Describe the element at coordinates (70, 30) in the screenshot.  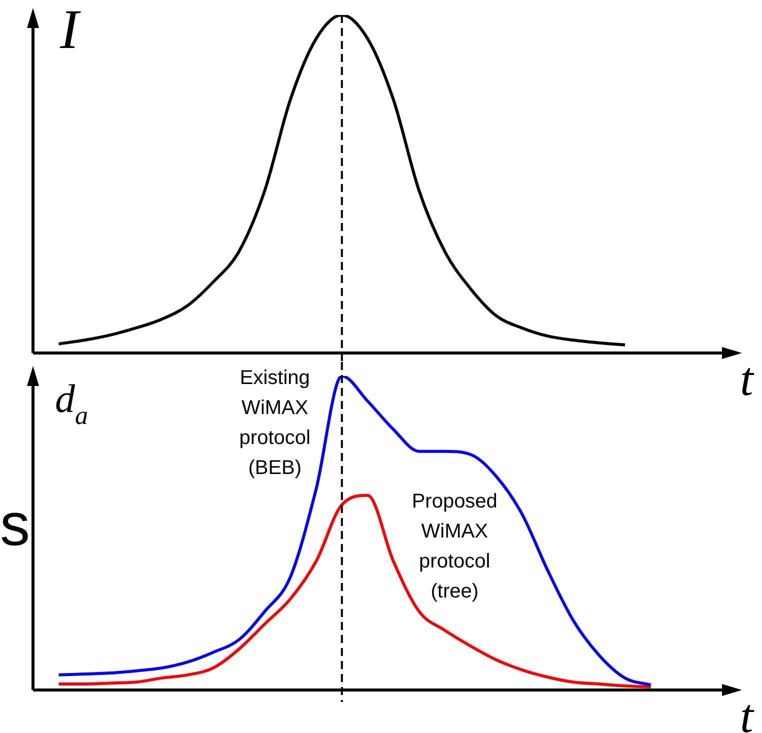
I see `y-axis-title: I` at that location.